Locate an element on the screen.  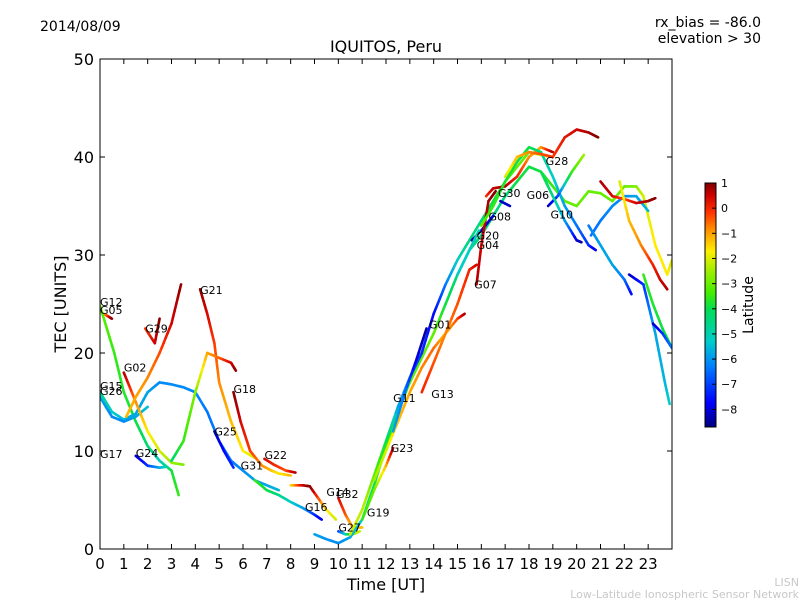
satellite-label-g02: G02 is located at coordinates (135, 368).